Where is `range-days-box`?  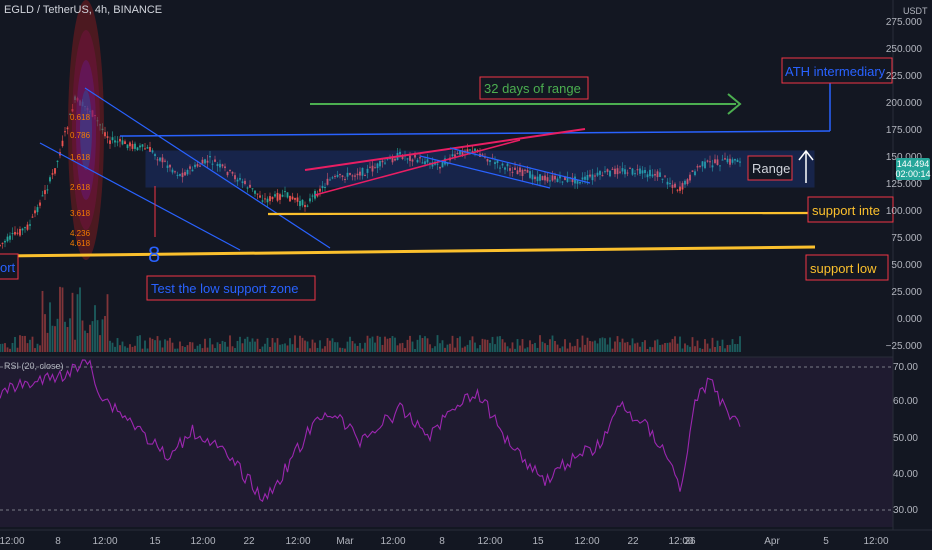
range-days-box is located at coordinates (534, 88).